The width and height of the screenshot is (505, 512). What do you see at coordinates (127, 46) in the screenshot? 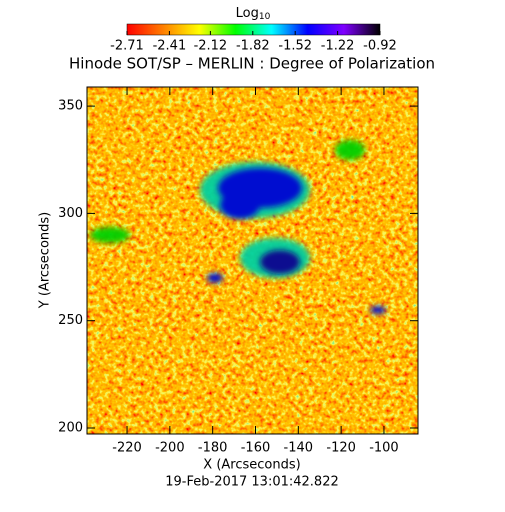
I see `colorbar-tick-label: -2.71` at bounding box center [127, 46].